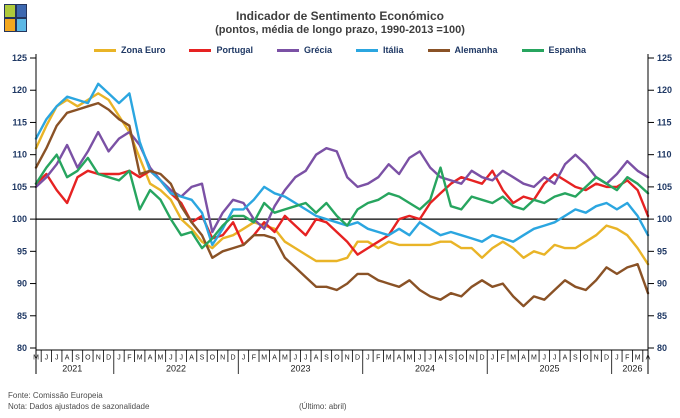  Describe the element at coordinates (15, 18) in the screenshot. I see `app-logo` at that location.